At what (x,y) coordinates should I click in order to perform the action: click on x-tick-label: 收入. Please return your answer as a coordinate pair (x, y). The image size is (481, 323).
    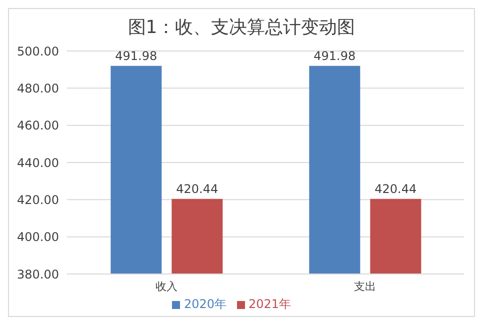
    Looking at the image, I should click on (166, 286).